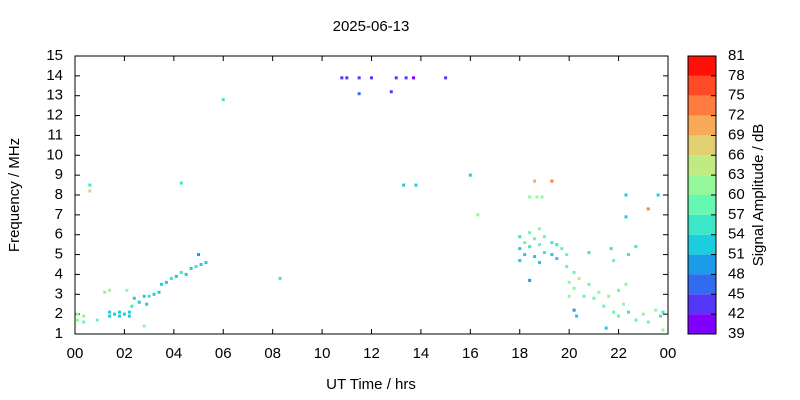 The width and height of the screenshot is (800, 400). I want to click on x-tick-label: 06, so click(223, 353).